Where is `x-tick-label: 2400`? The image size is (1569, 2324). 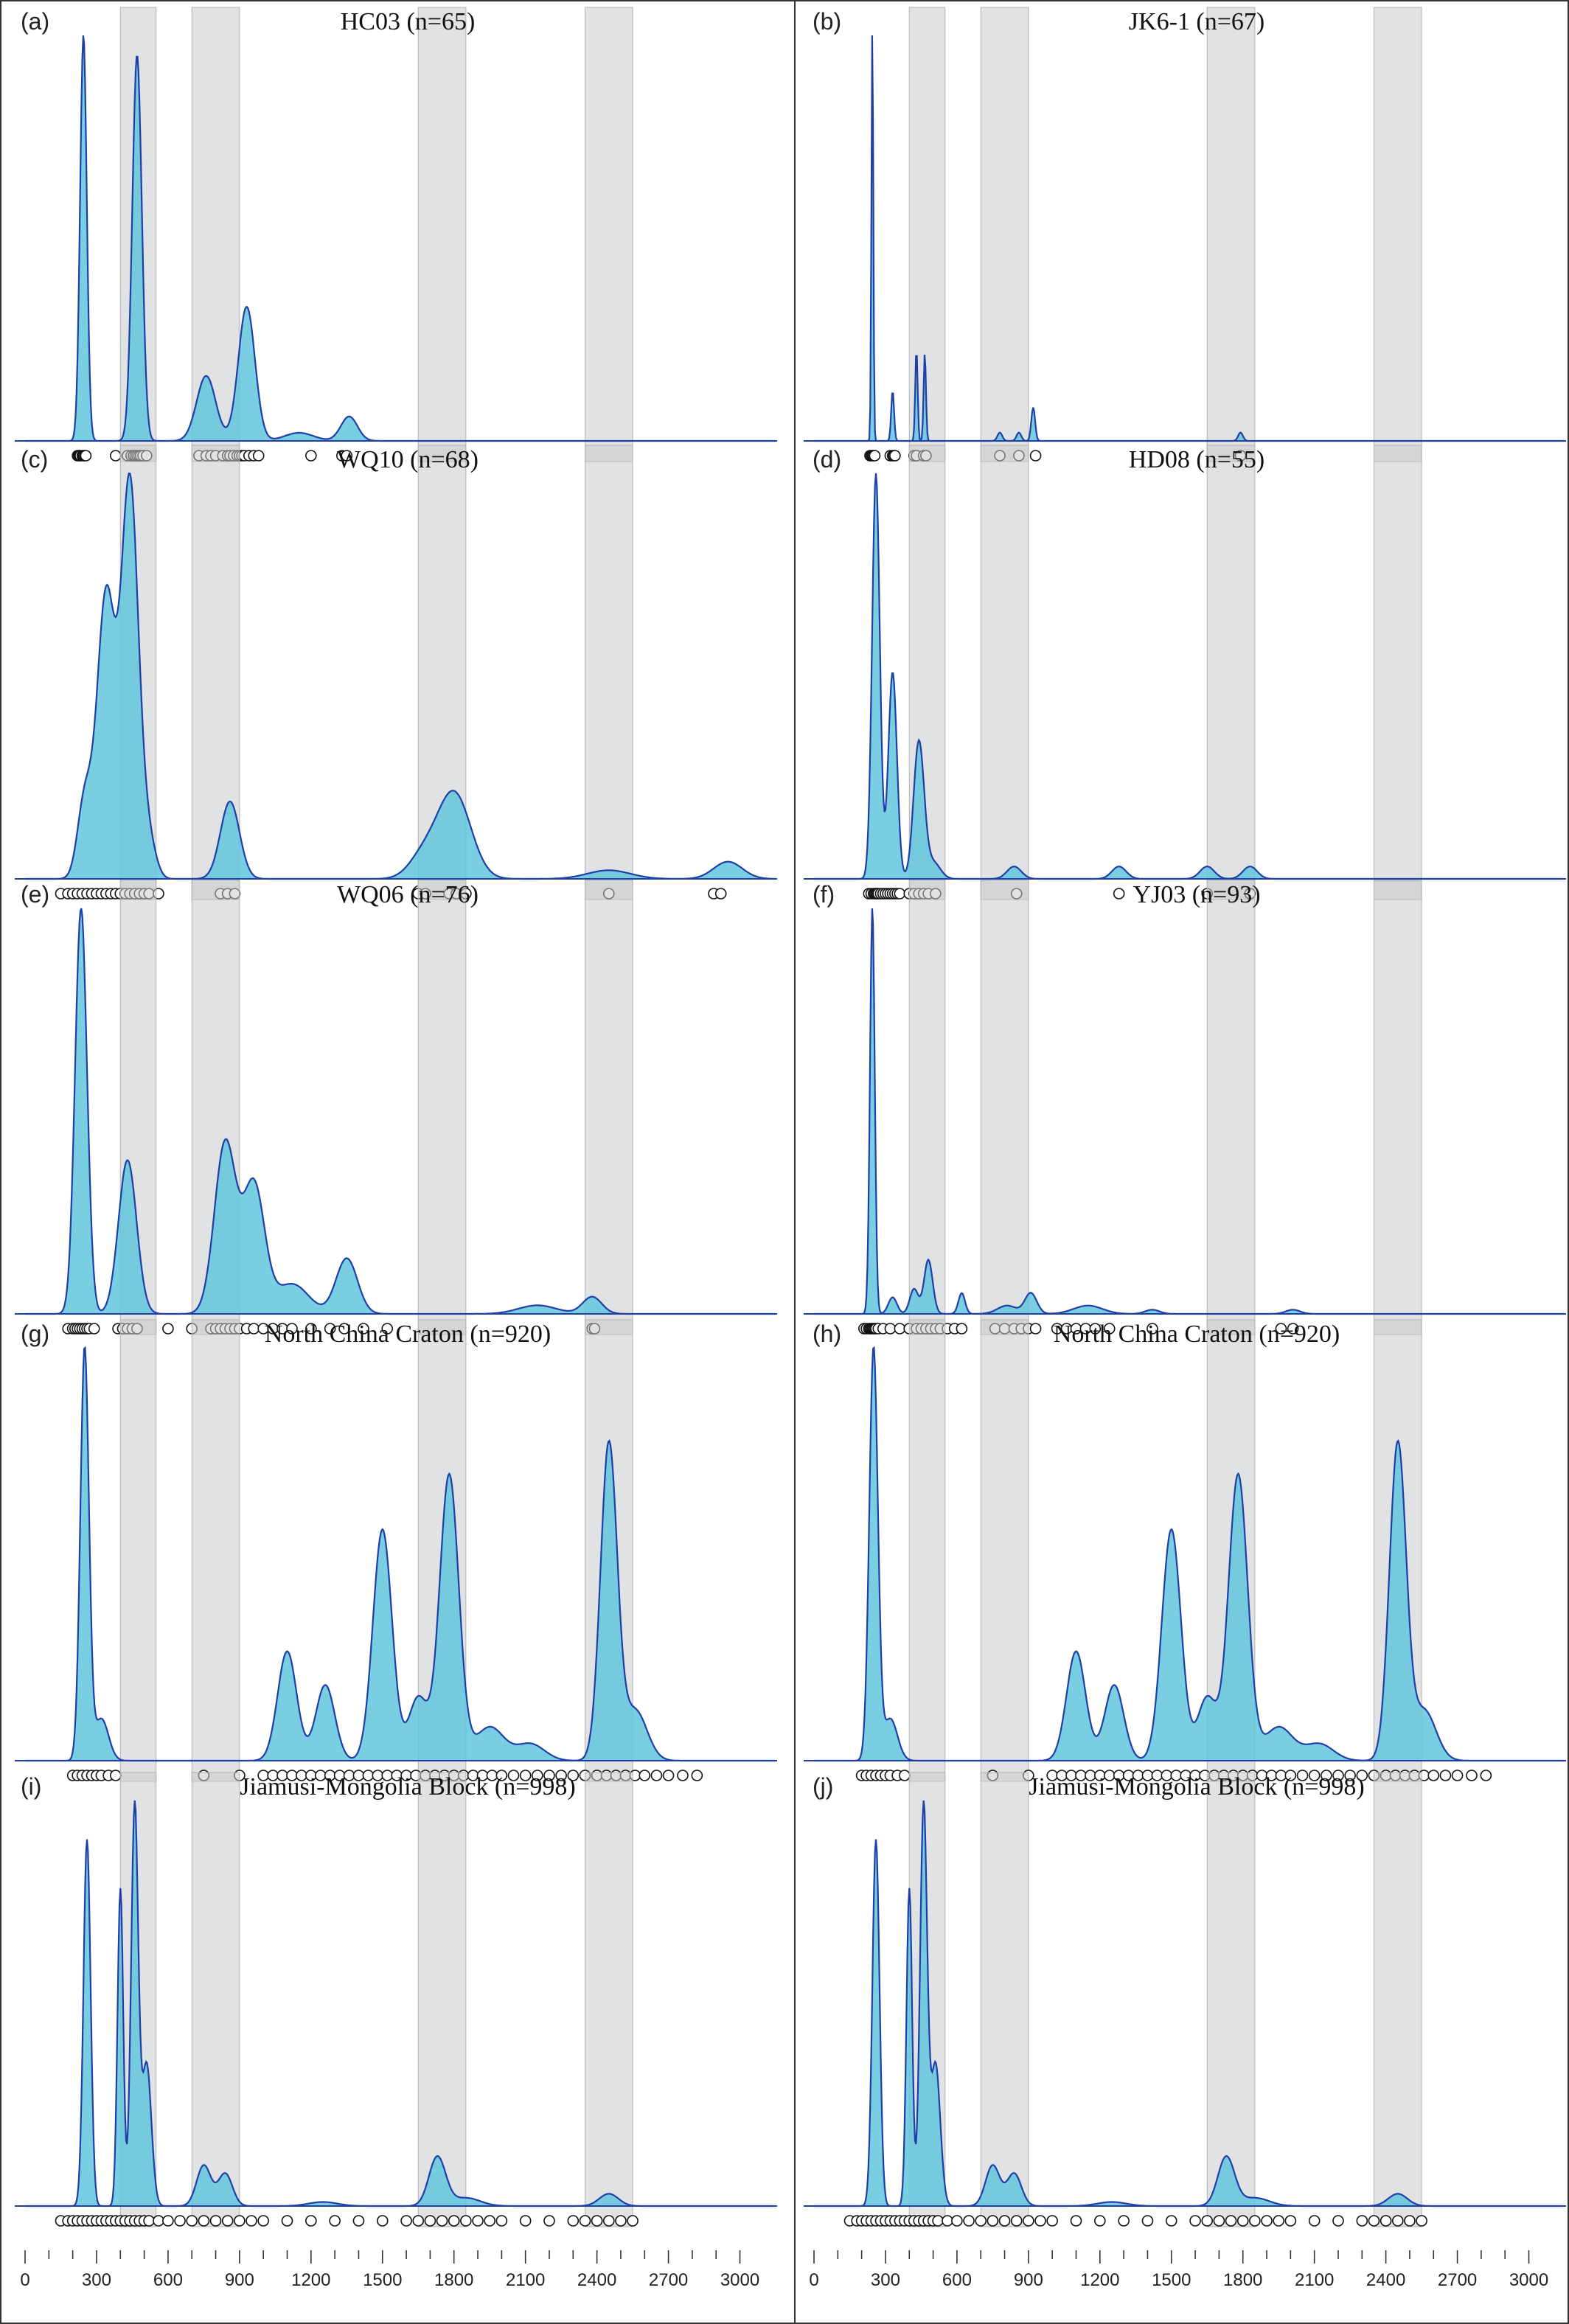 x-tick-label: 2400 is located at coordinates (596, 2280).